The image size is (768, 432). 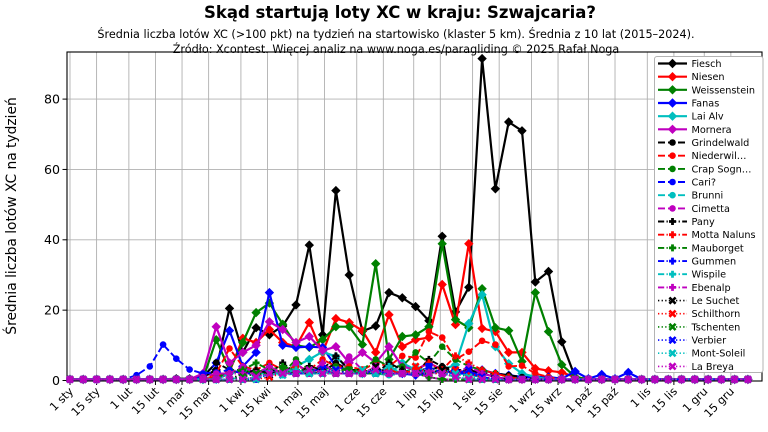 What do you see at coordinates (255, 402) in the screenshot?
I see `x-tick-label: 15 kwi` at bounding box center [255, 402].